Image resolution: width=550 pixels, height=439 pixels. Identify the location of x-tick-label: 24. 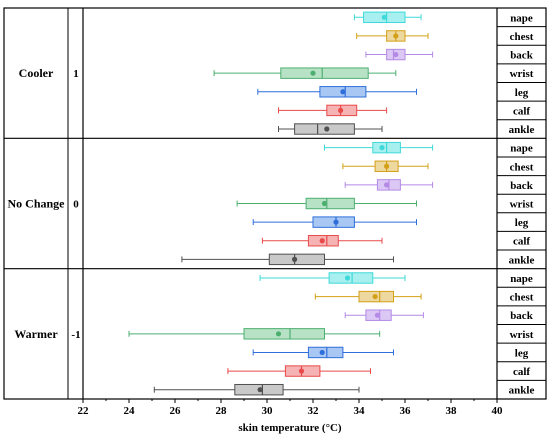
(130, 411).